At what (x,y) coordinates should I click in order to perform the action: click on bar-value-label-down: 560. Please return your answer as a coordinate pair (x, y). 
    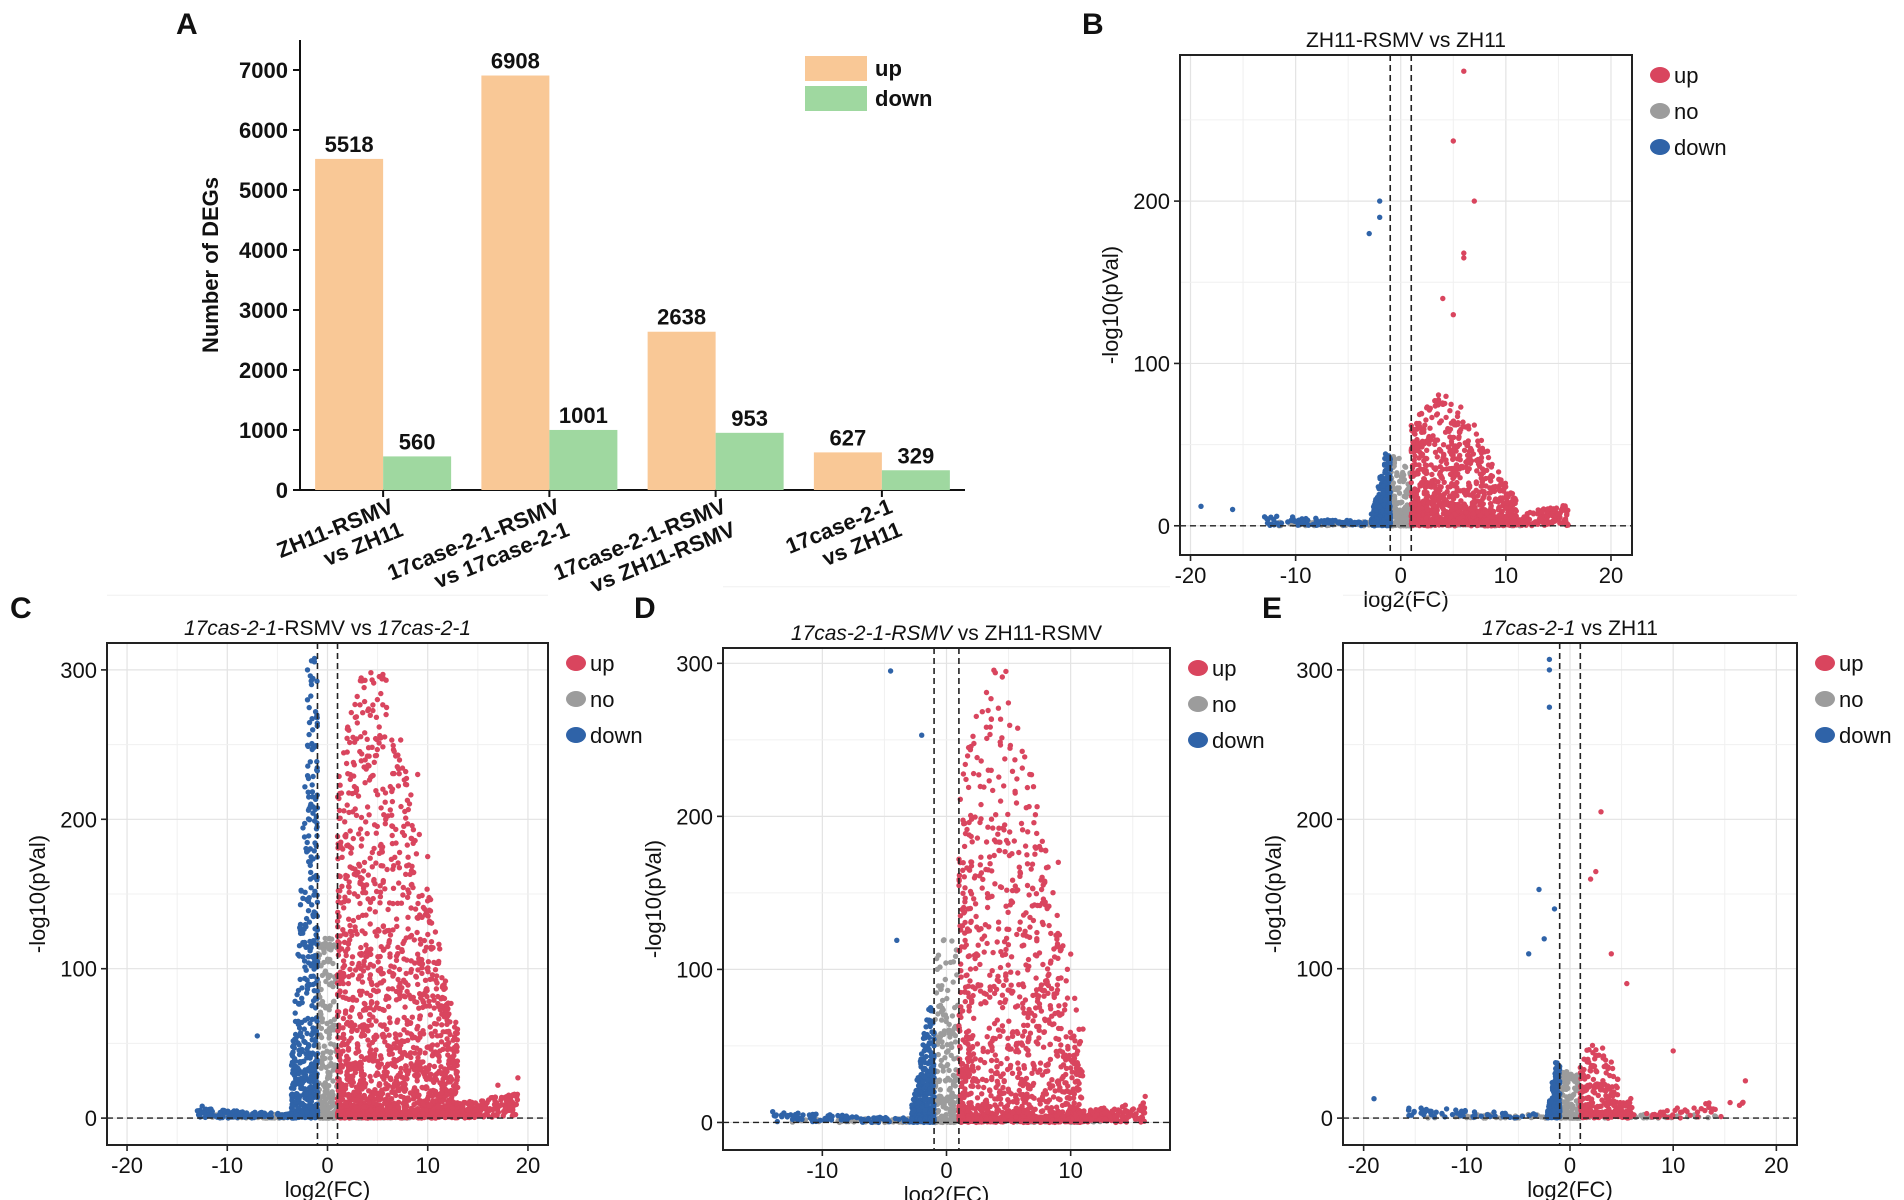
    Looking at the image, I should click on (417, 441).